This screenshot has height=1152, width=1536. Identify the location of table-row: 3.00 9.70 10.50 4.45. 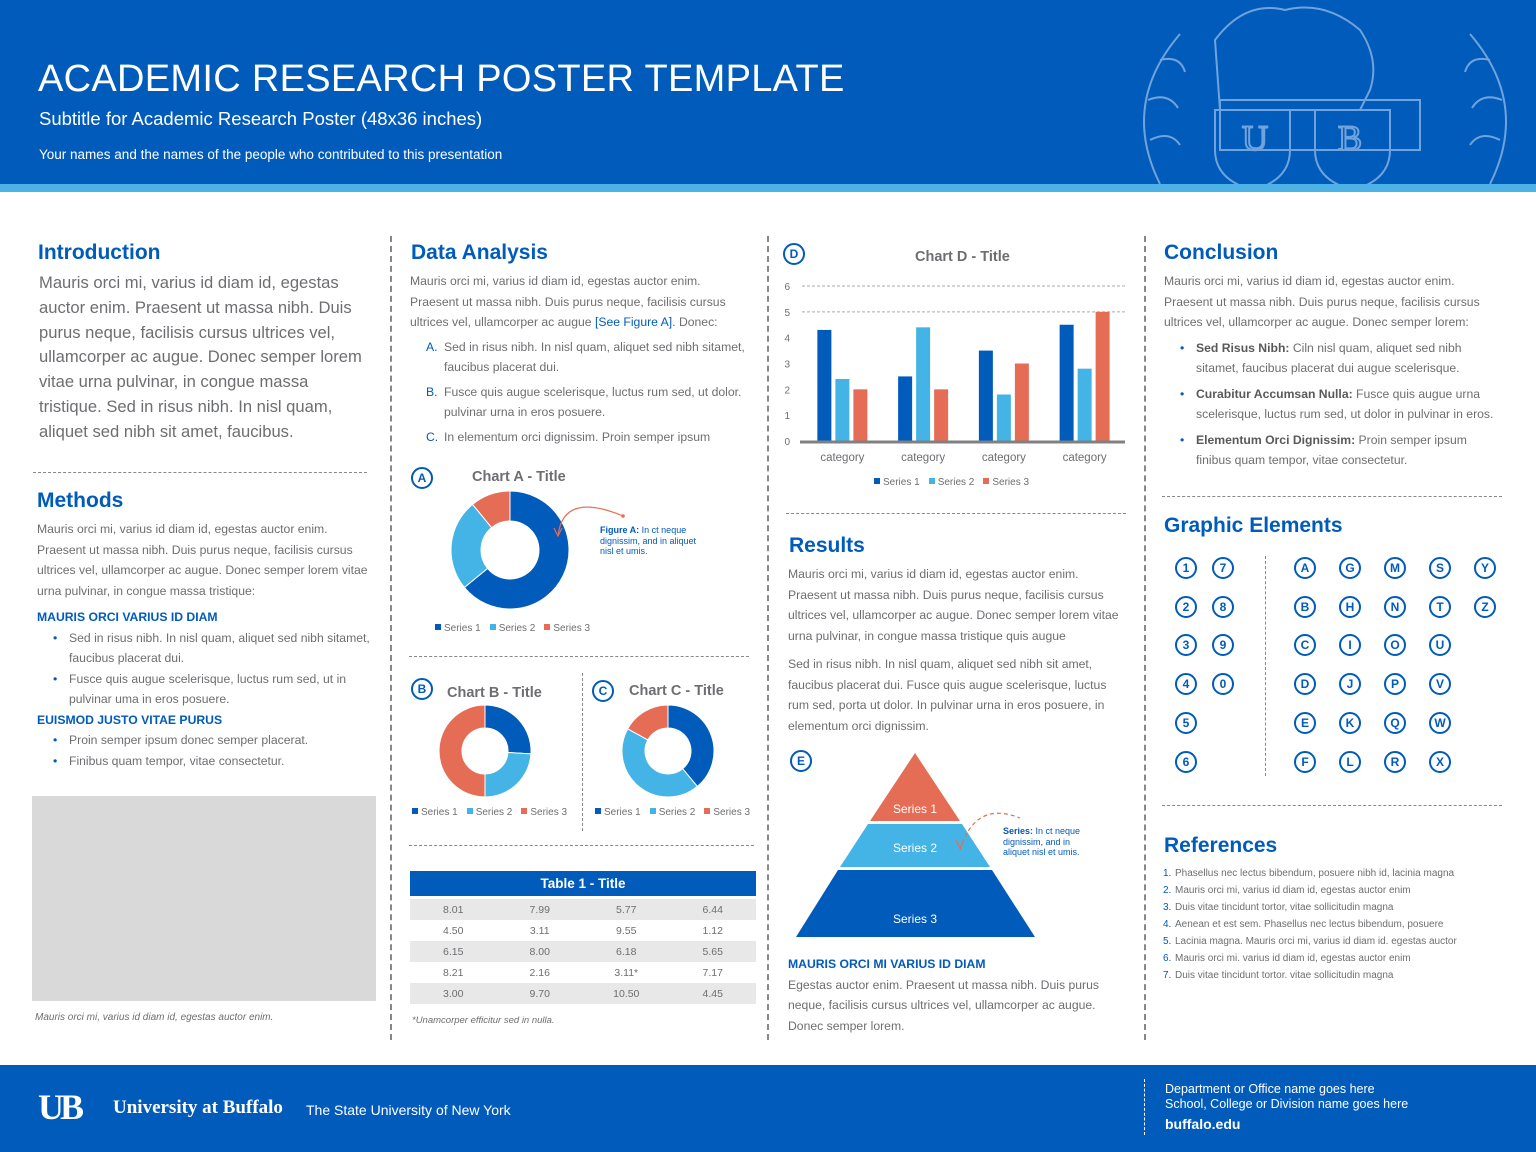
(583, 993).